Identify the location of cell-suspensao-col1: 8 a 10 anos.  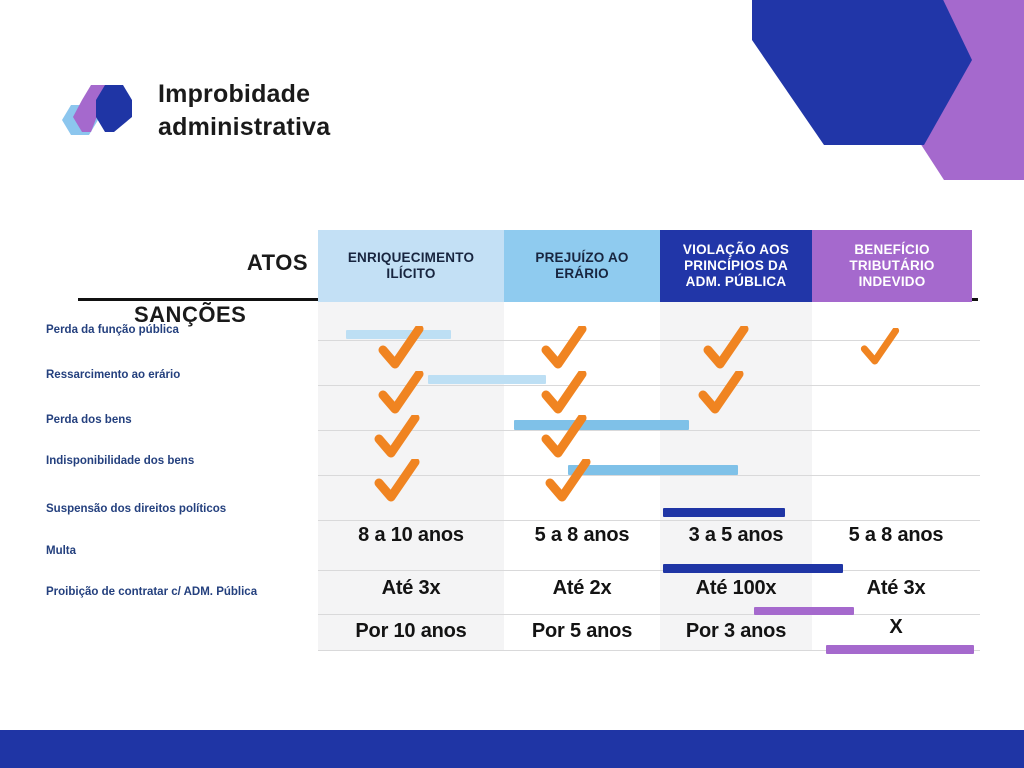
(411, 535).